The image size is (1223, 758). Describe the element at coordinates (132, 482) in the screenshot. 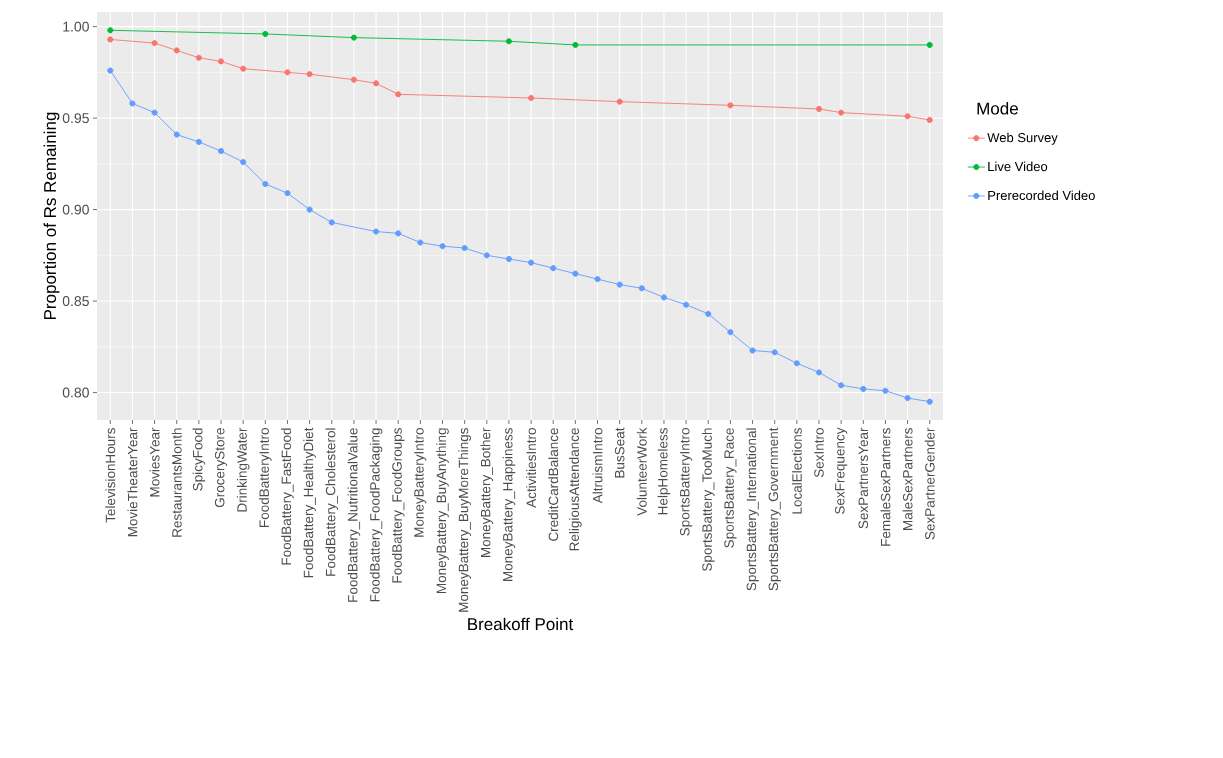

I see `x-tick-label: MovieTheaterYear` at that location.